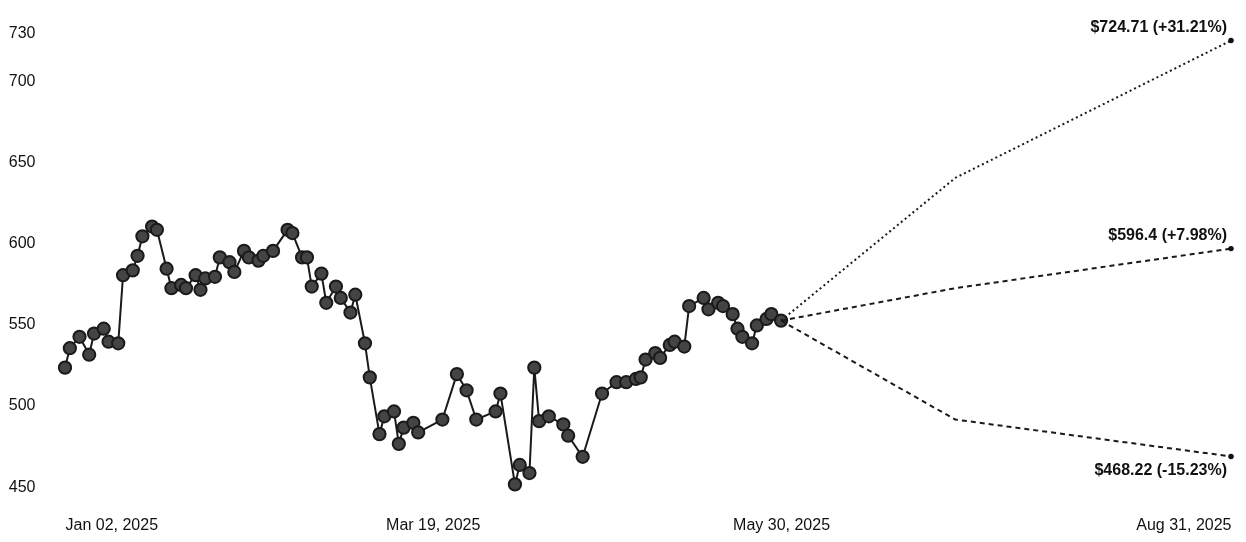  I want to click on y-tick-label: 600, so click(22, 243).